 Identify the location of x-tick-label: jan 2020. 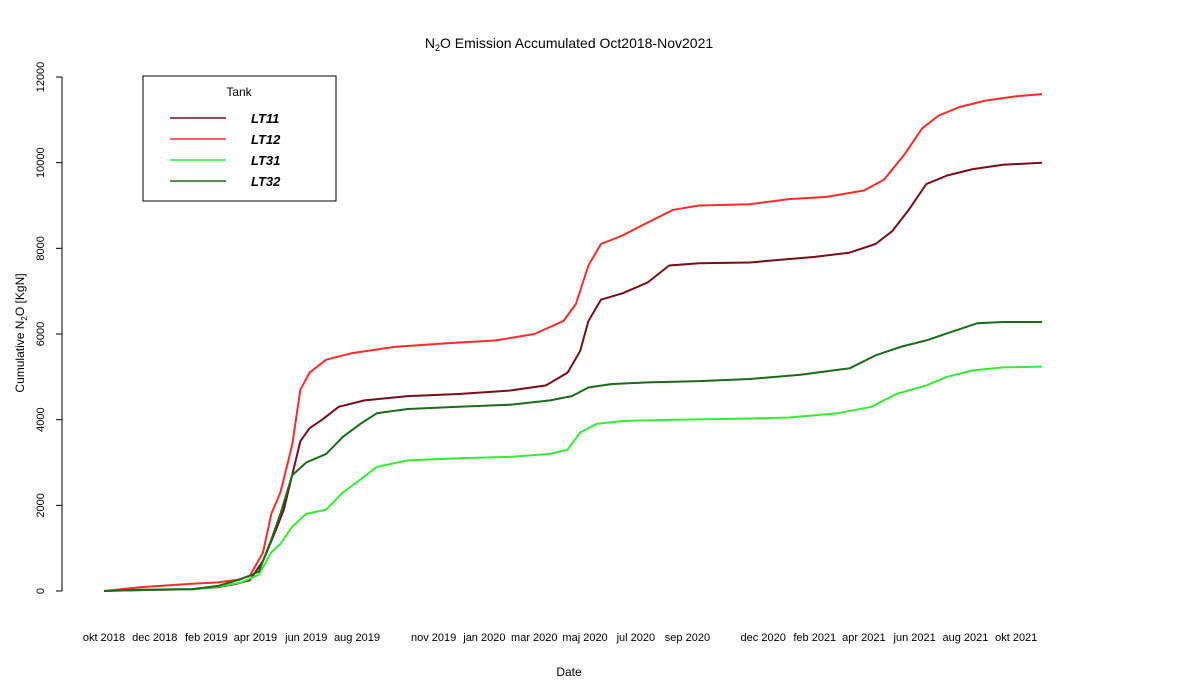
(483, 638).